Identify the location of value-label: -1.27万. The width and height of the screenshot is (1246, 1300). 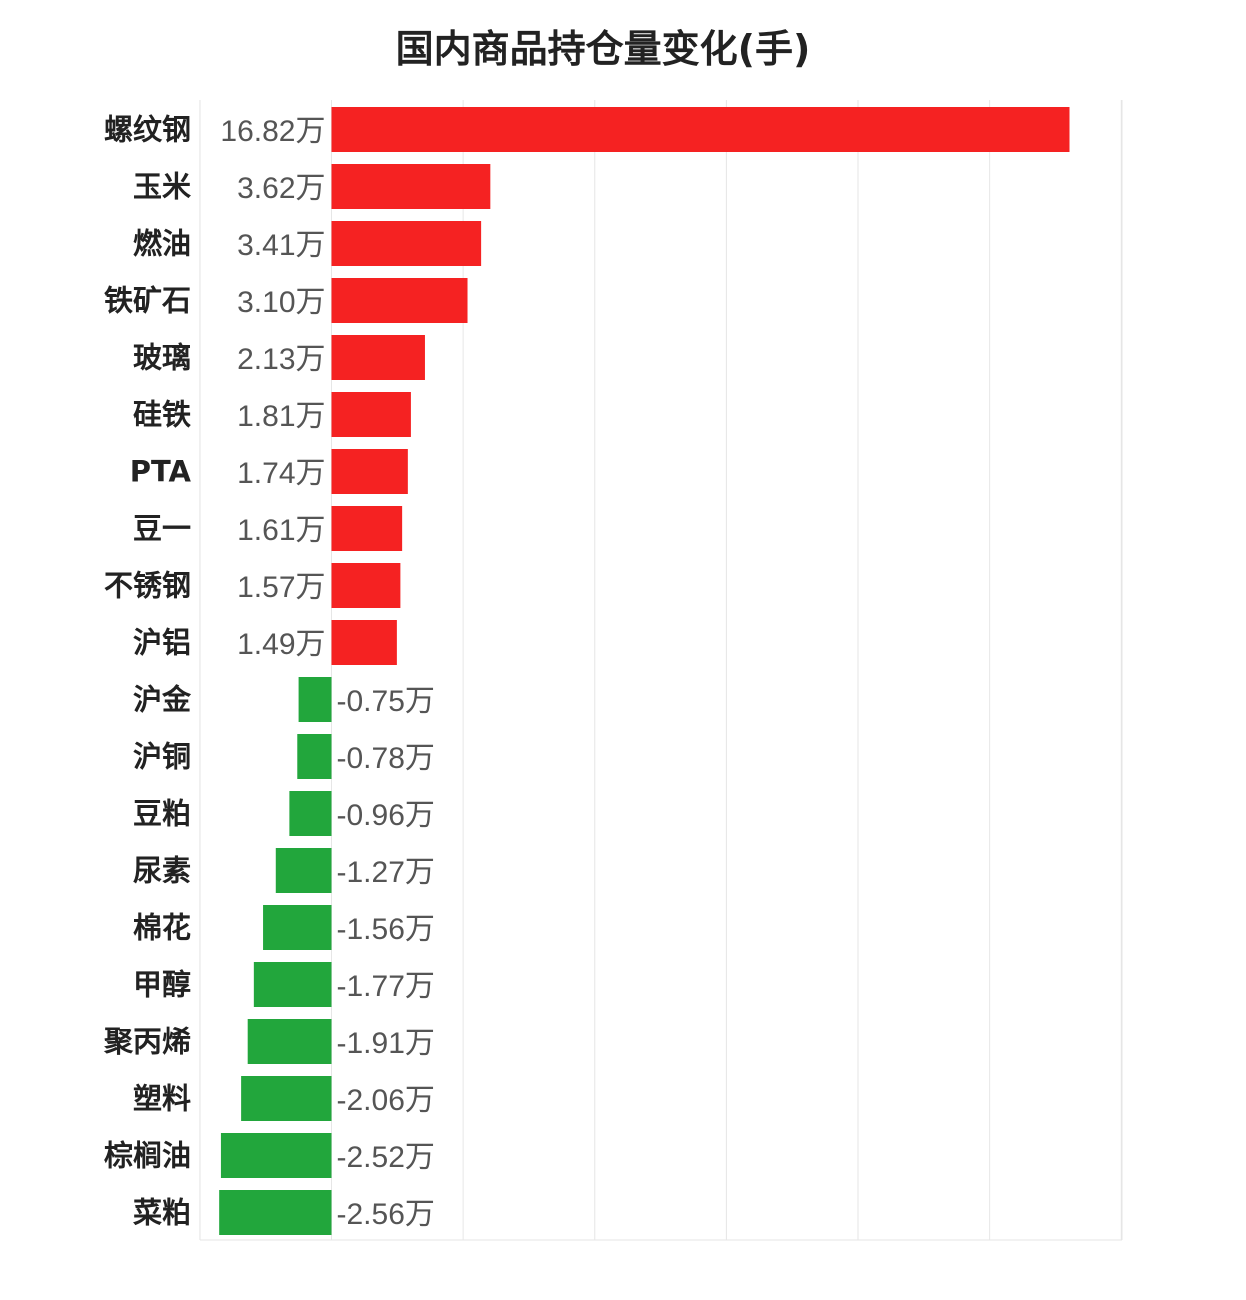
(386, 872).